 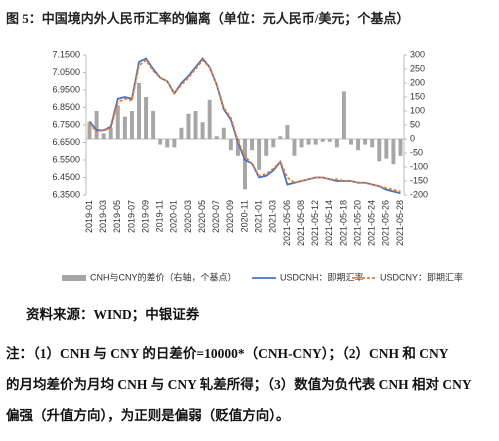 I want to click on y2-tick-label: -50, so click(x=416, y=152).